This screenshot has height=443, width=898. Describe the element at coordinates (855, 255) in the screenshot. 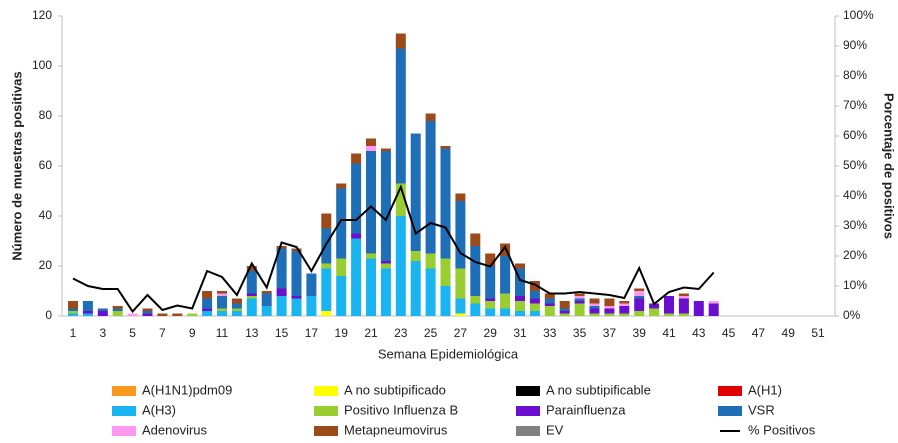

I see `y2-tick-label: 20%` at that location.